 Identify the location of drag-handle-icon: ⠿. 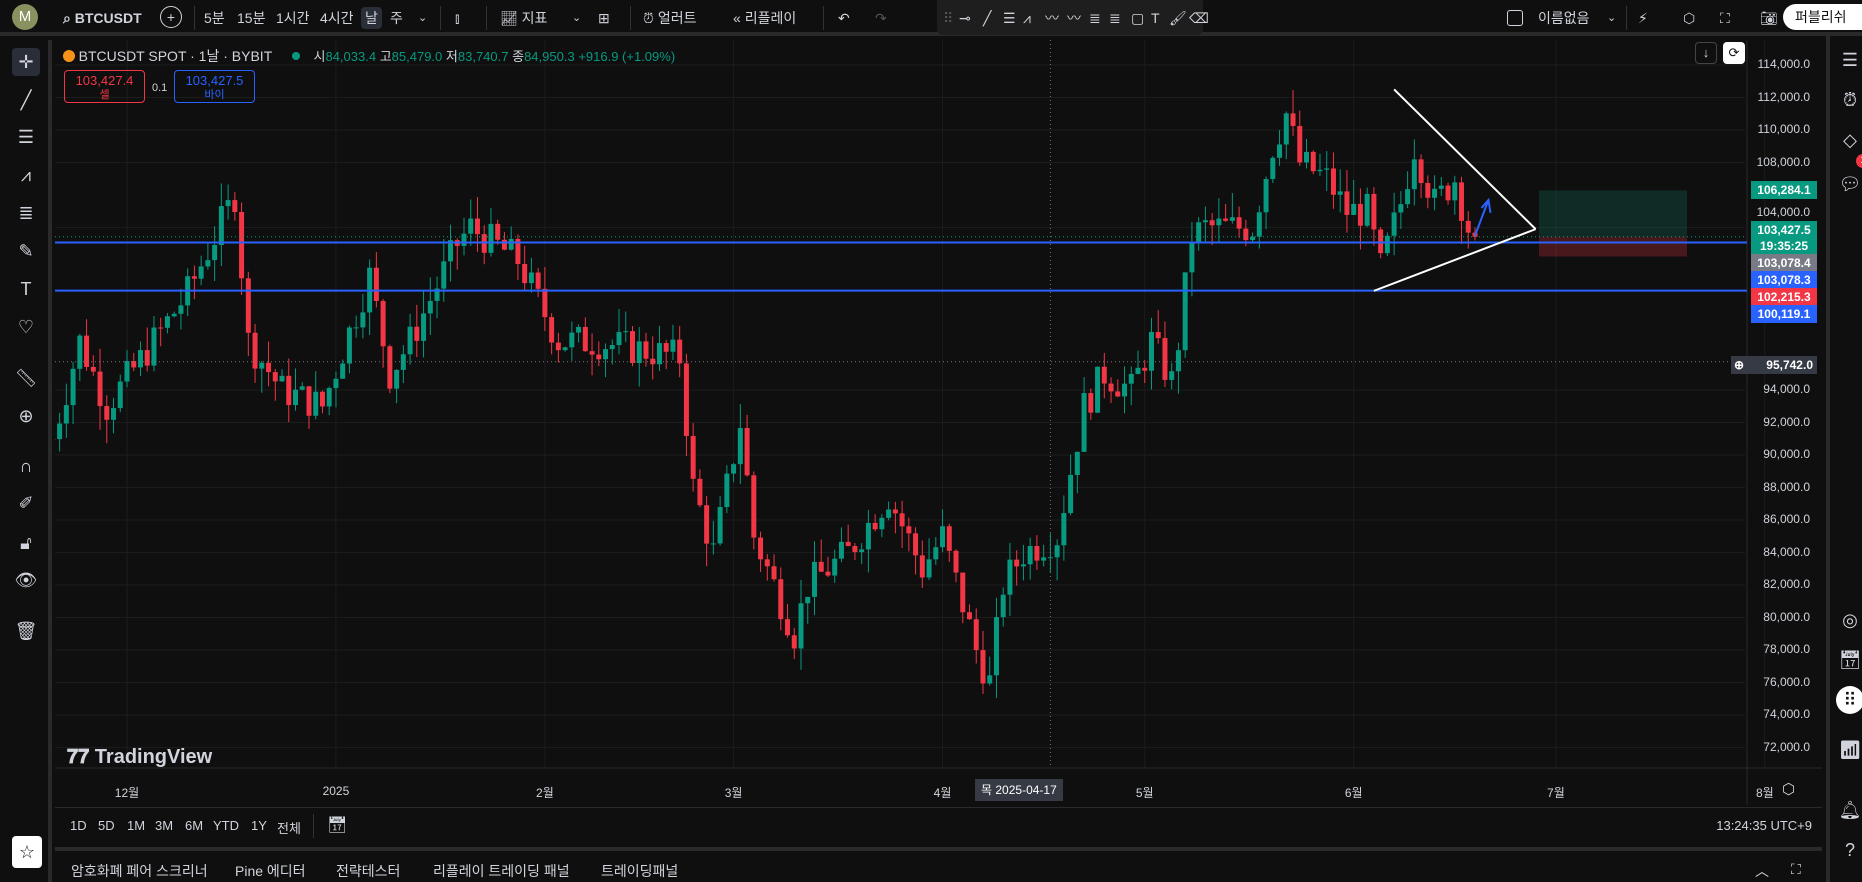
(948, 18).